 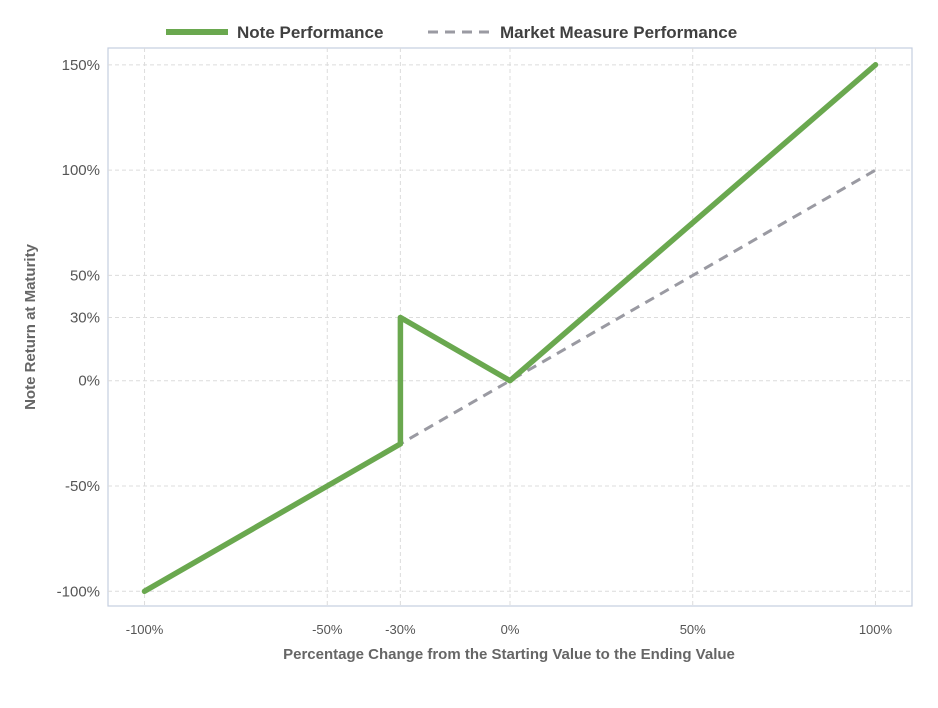 I want to click on x-tick-label: 0%, so click(x=510, y=629).